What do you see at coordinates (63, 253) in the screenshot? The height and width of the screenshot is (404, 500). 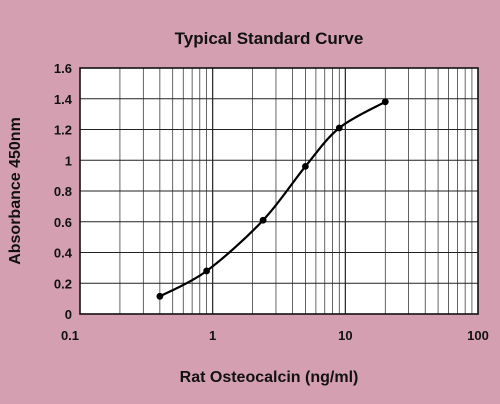 I see `y-tick-label: 0.4` at bounding box center [63, 253].